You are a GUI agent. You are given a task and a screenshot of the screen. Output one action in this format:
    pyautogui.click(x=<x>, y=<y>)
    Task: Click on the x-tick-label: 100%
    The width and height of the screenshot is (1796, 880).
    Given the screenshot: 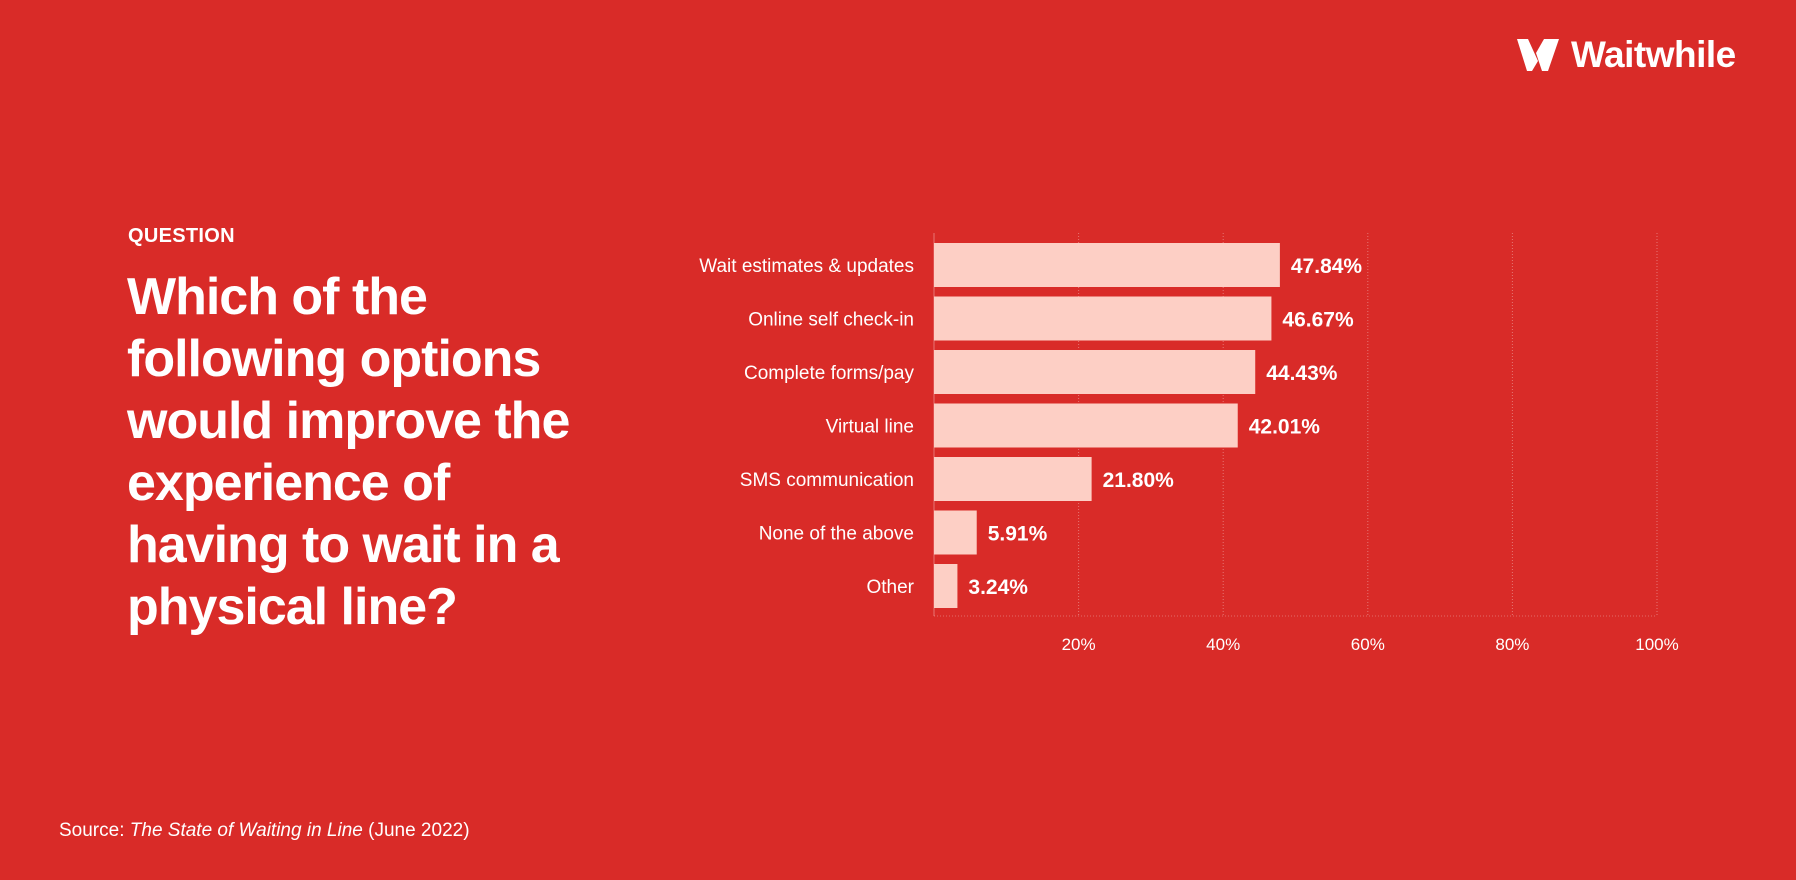 What is the action you would take?
    pyautogui.click(x=1656, y=644)
    